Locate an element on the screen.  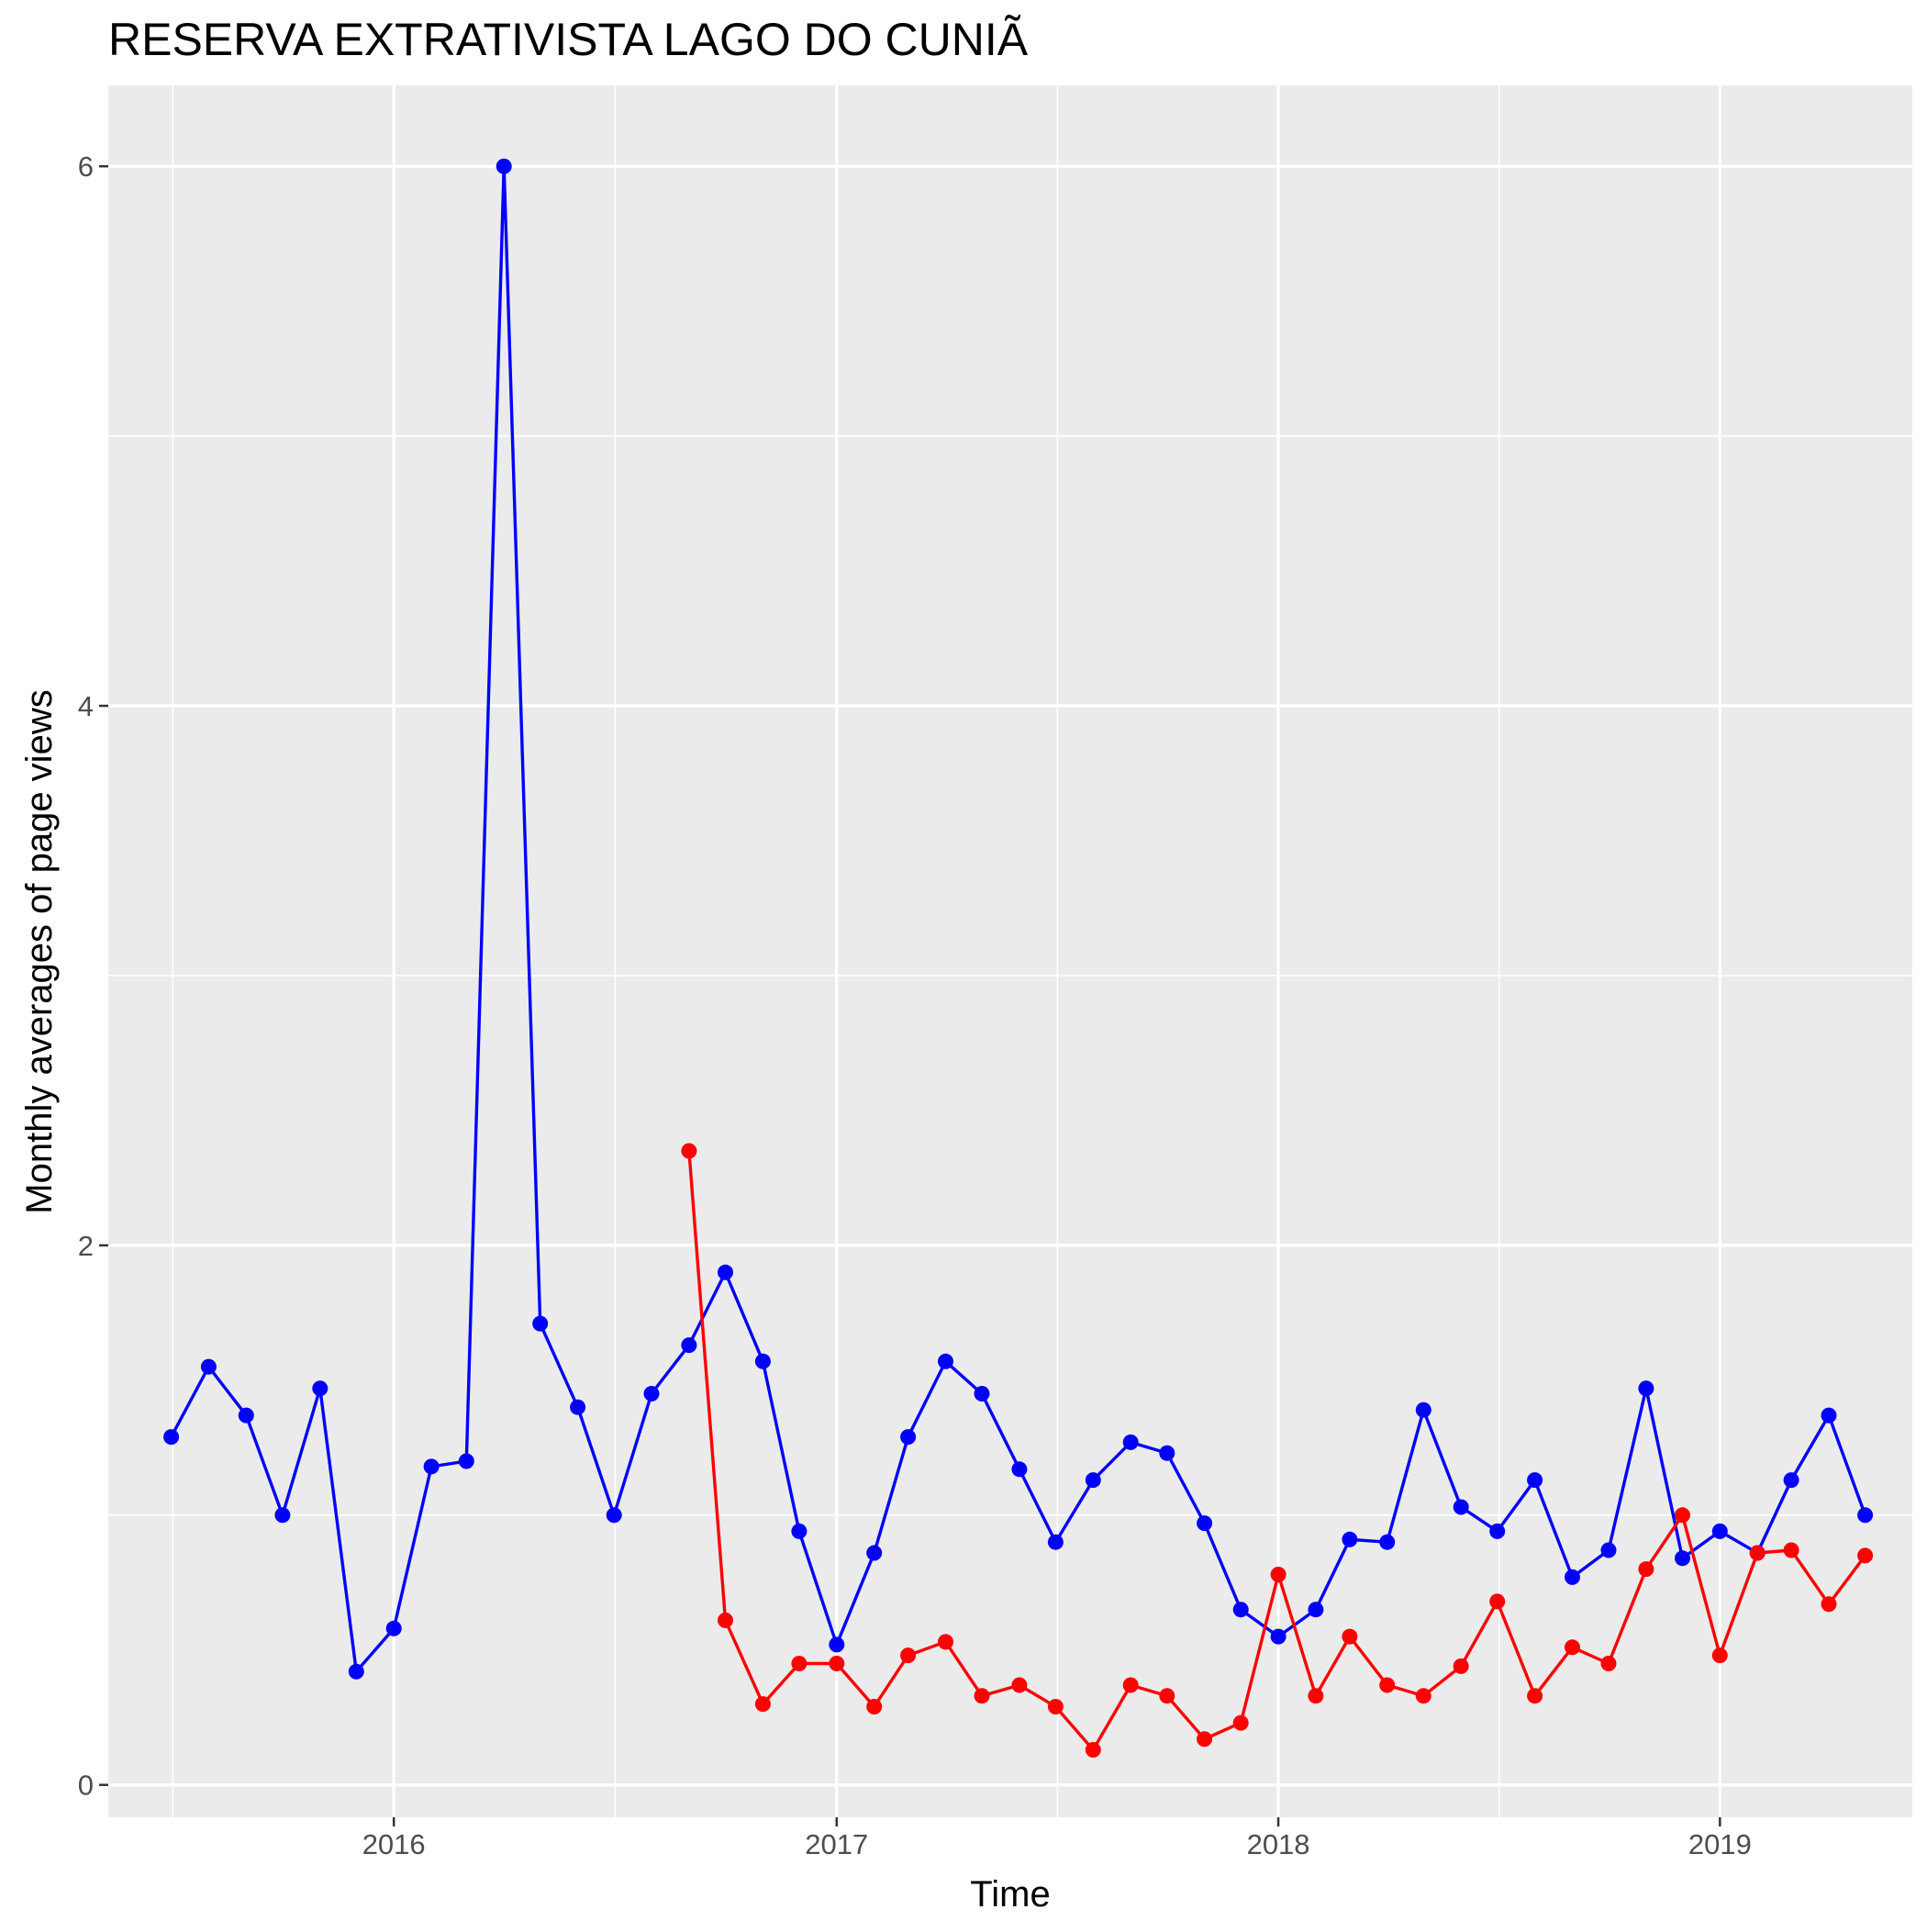
x-axis-title: Time is located at coordinates (1010, 1895).